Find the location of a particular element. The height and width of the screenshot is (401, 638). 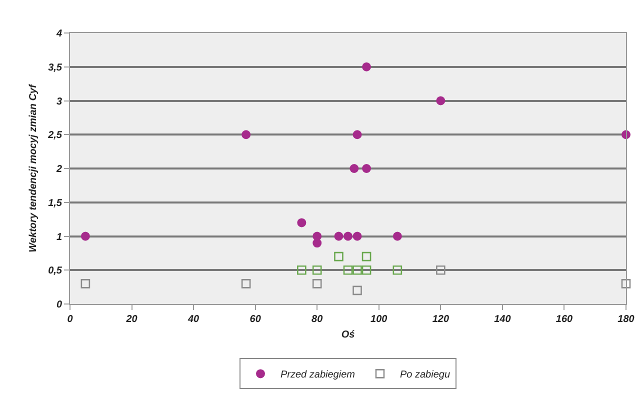

x-tick-label: 180 is located at coordinates (626, 319).